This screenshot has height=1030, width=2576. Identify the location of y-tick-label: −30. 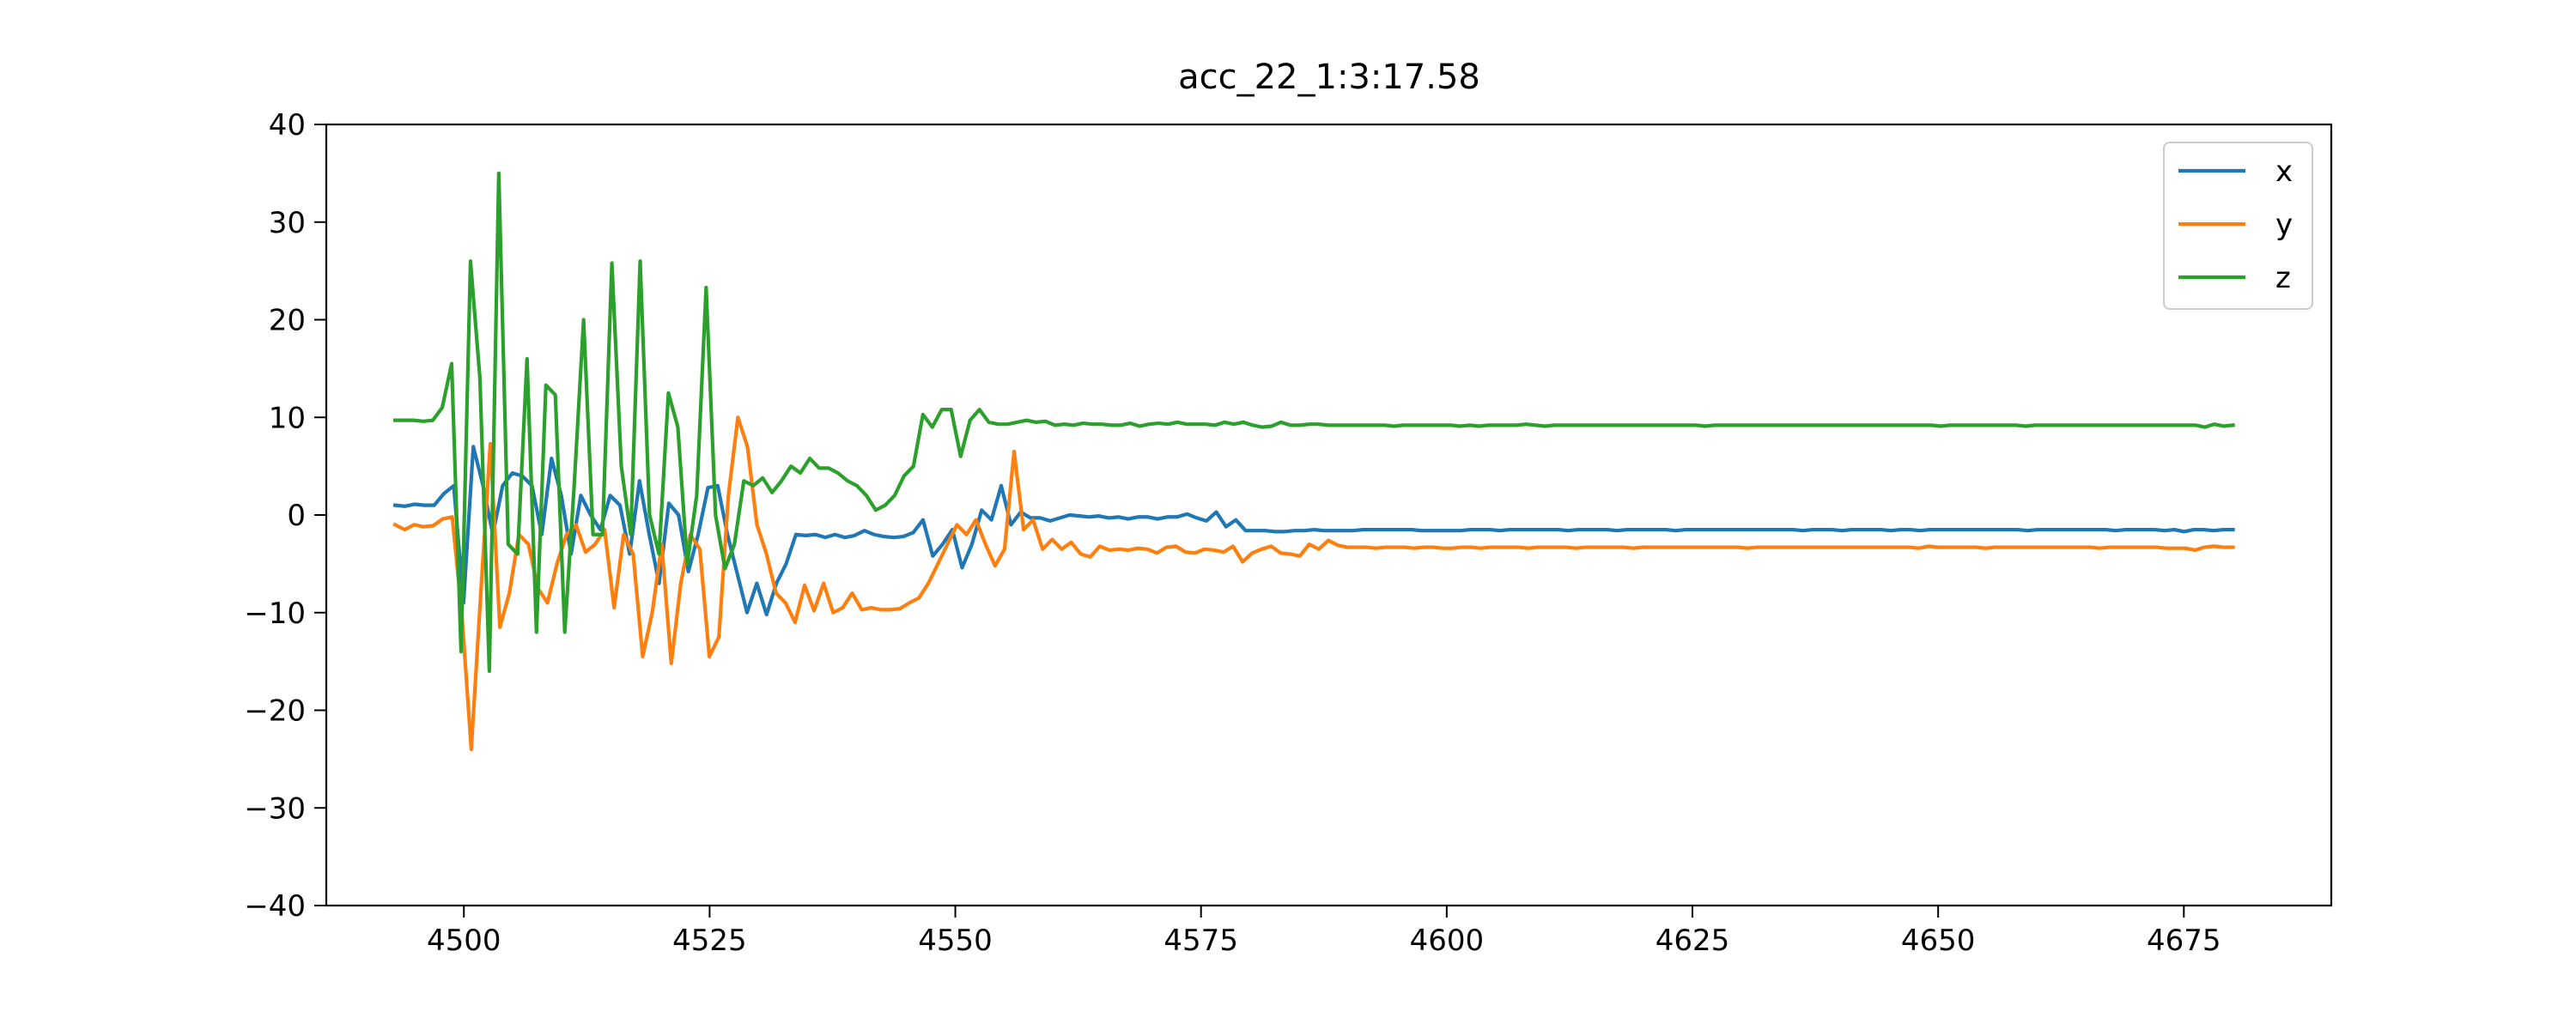
(275, 808).